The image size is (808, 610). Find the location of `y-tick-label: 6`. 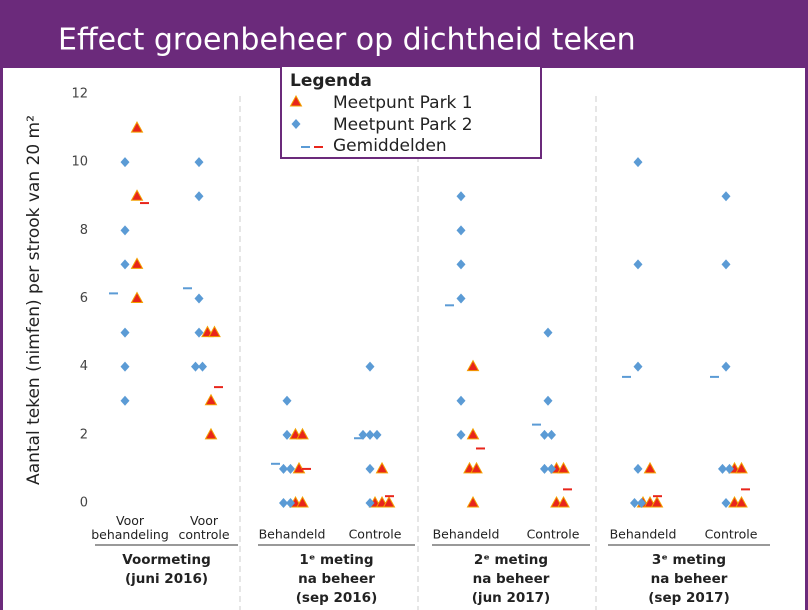

y-tick-label: 6 is located at coordinates (84, 298).